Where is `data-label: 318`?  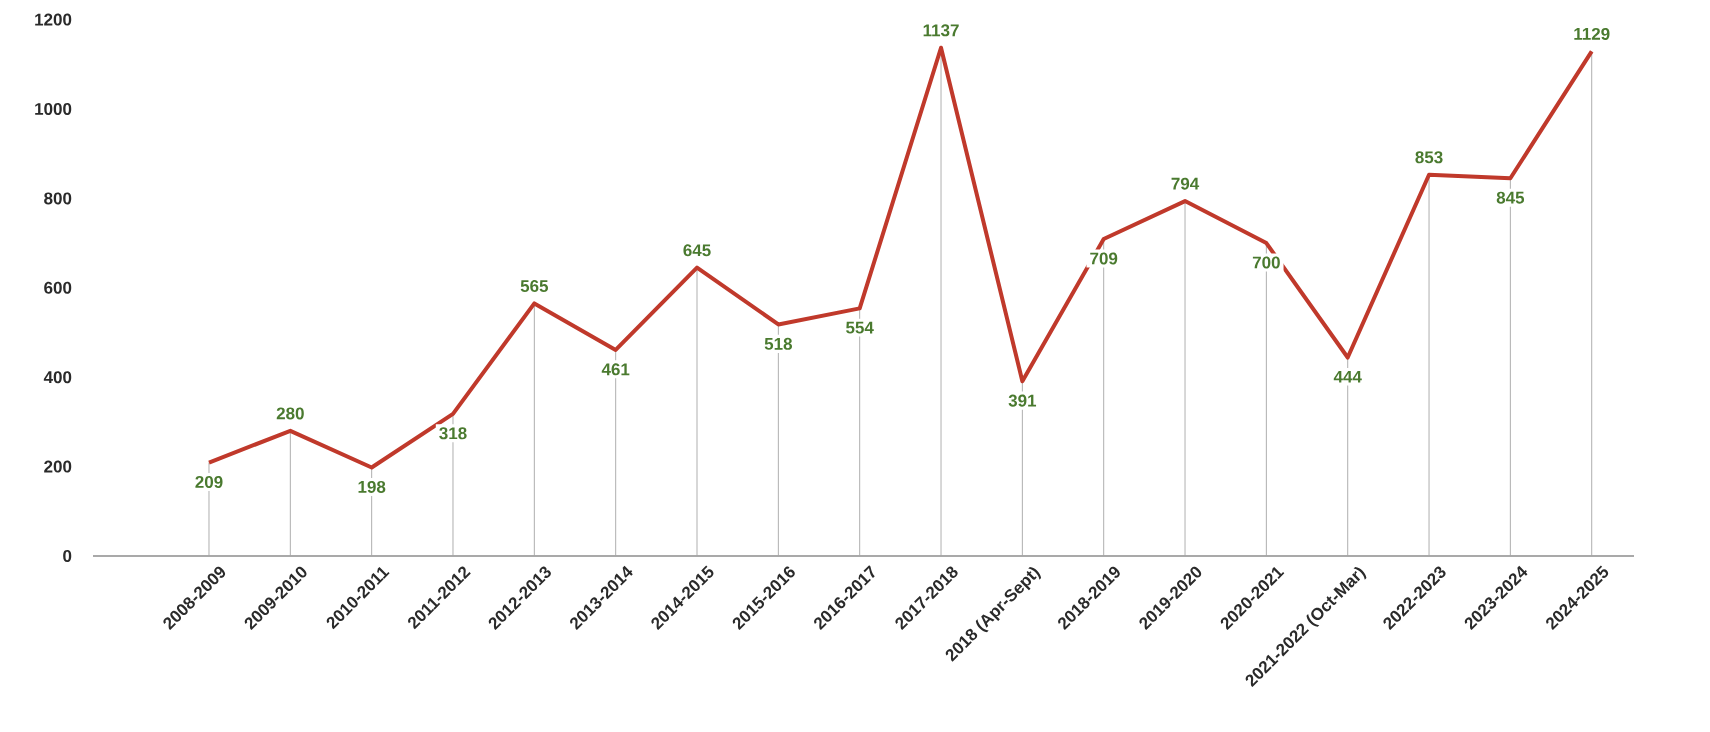 data-label: 318 is located at coordinates (453, 433).